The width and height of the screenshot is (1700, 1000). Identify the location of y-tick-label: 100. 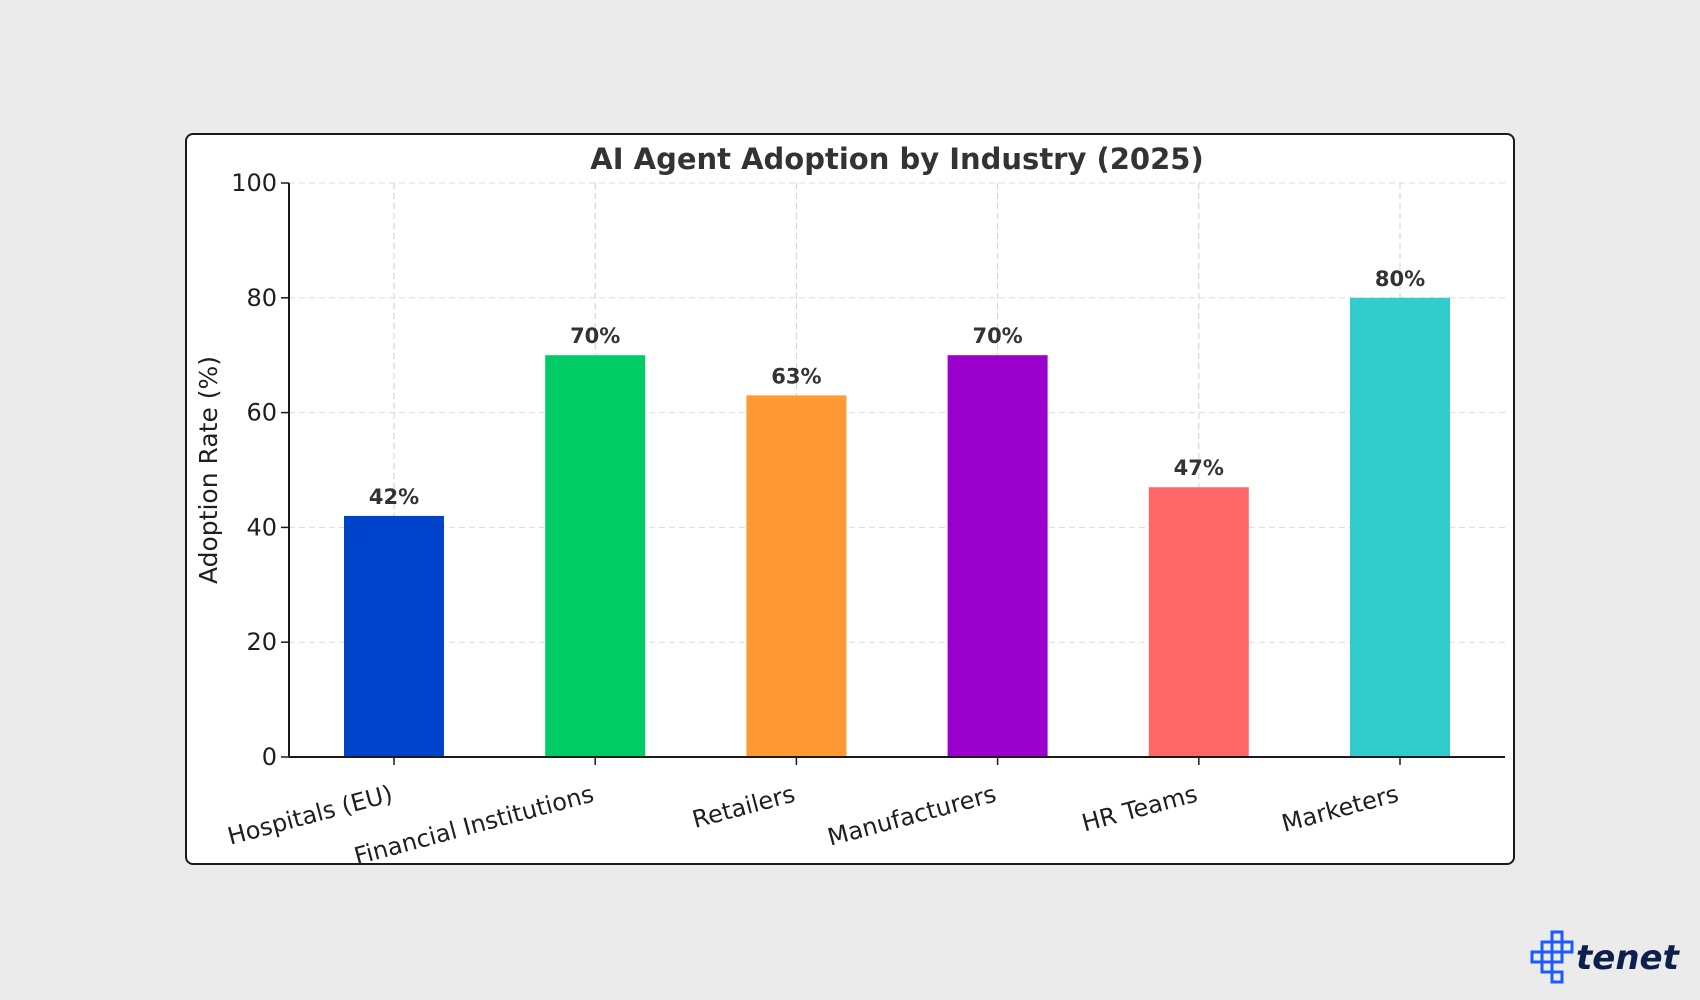
(254, 183).